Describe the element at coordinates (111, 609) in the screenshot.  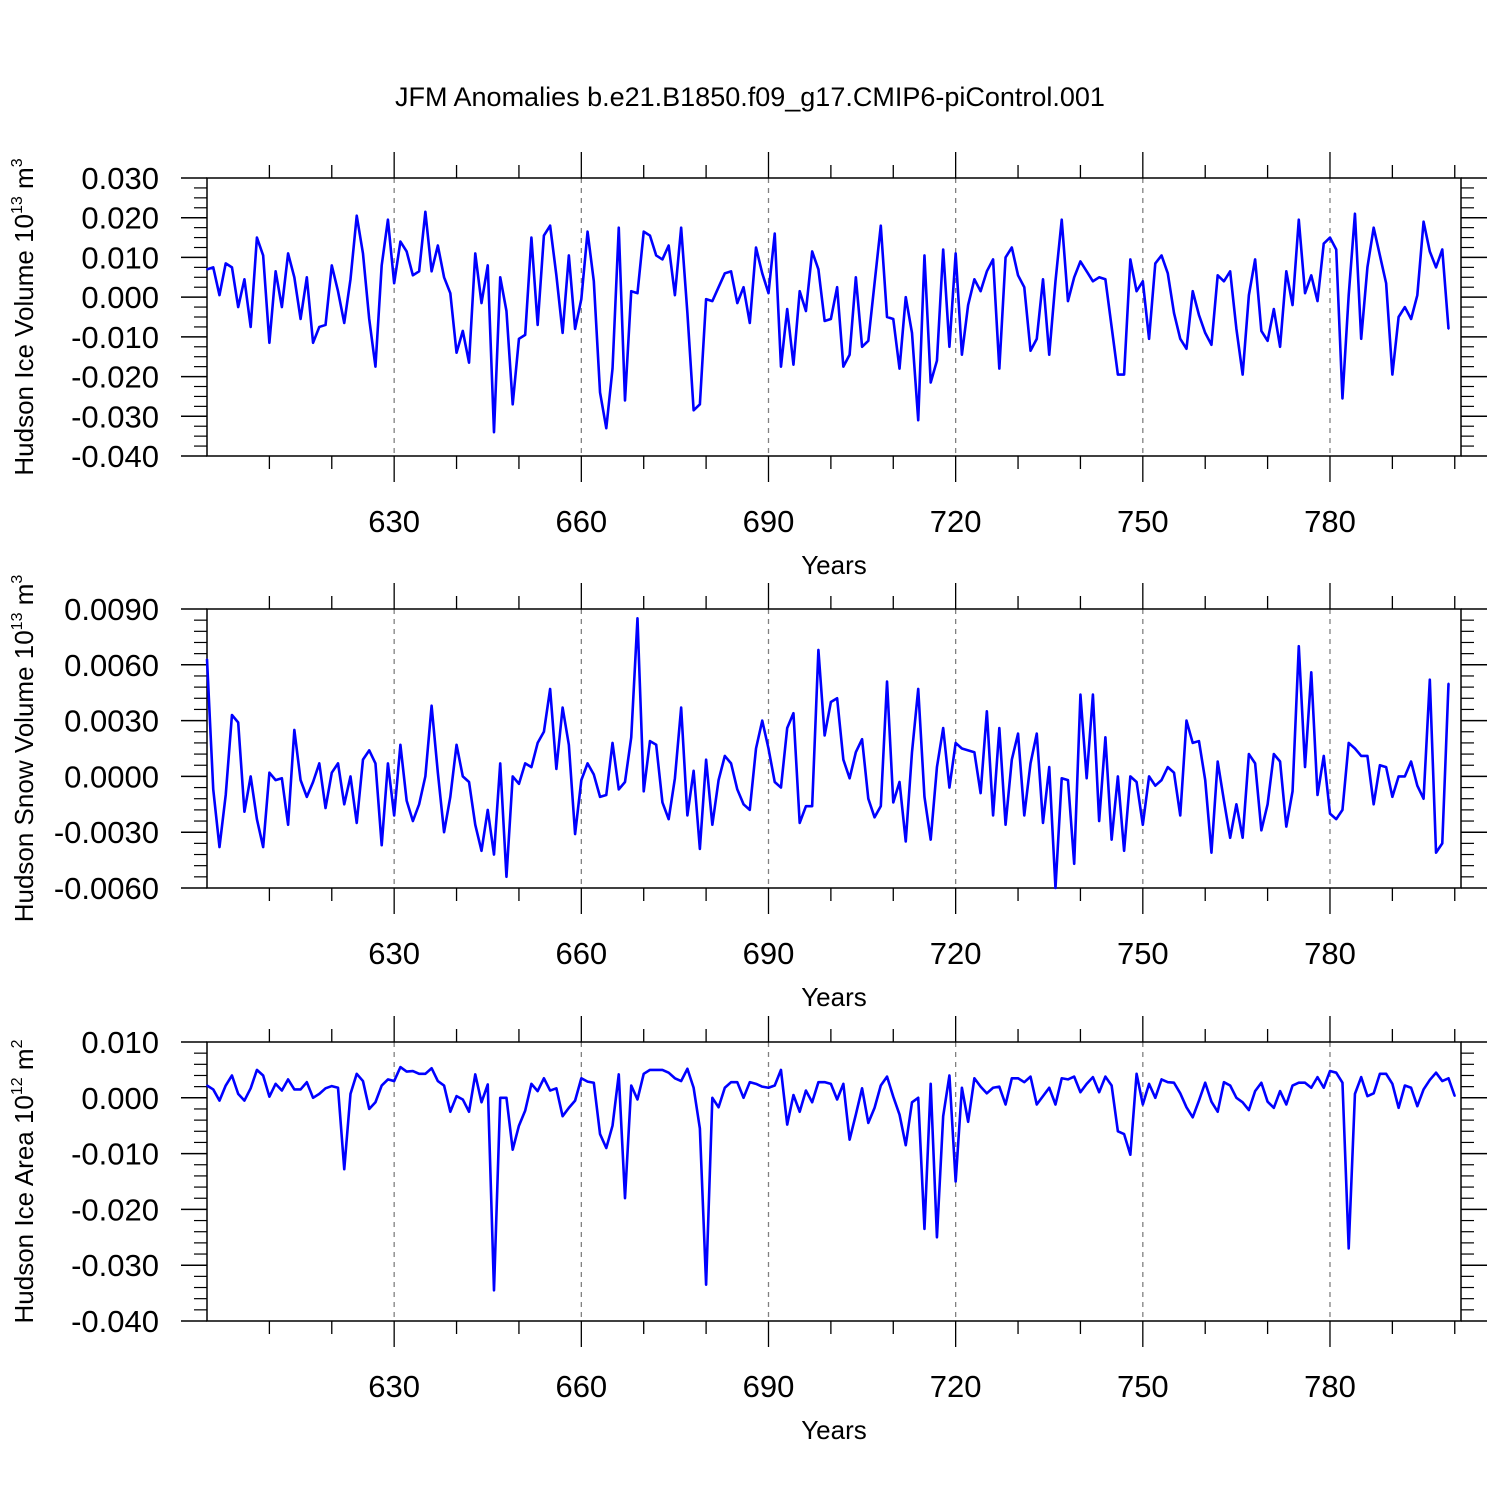
I see `y-tick-label: 0.0090` at that location.